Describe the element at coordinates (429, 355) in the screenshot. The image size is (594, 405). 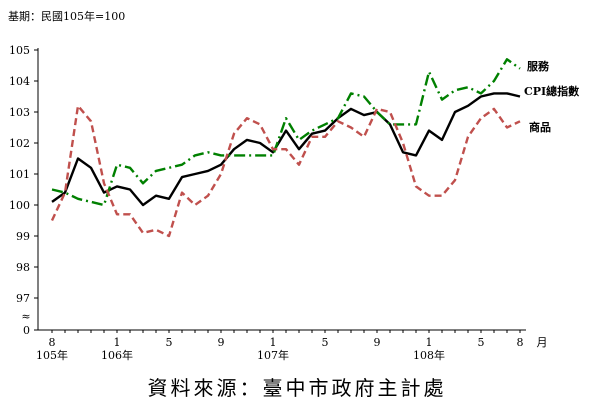
I see `x-tick-year-label: 108年` at that location.